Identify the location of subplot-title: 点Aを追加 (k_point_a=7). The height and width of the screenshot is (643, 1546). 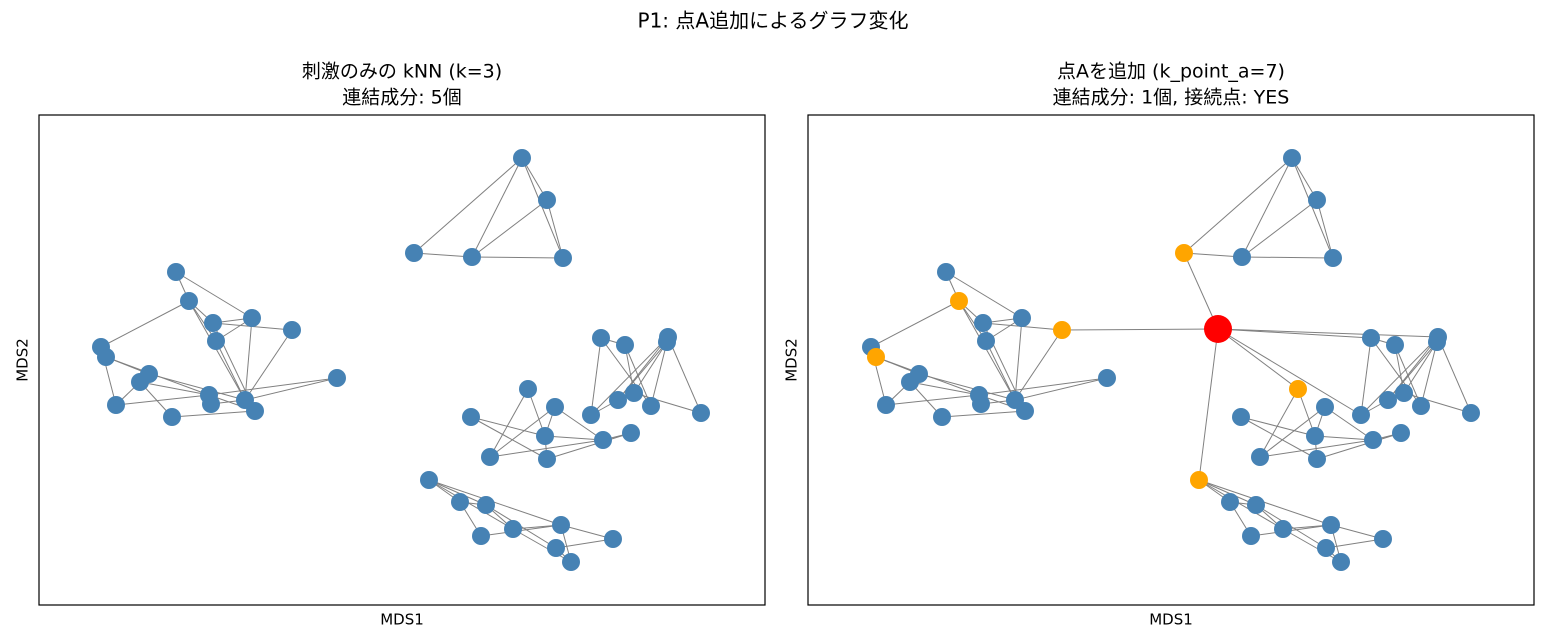
(1171, 72).